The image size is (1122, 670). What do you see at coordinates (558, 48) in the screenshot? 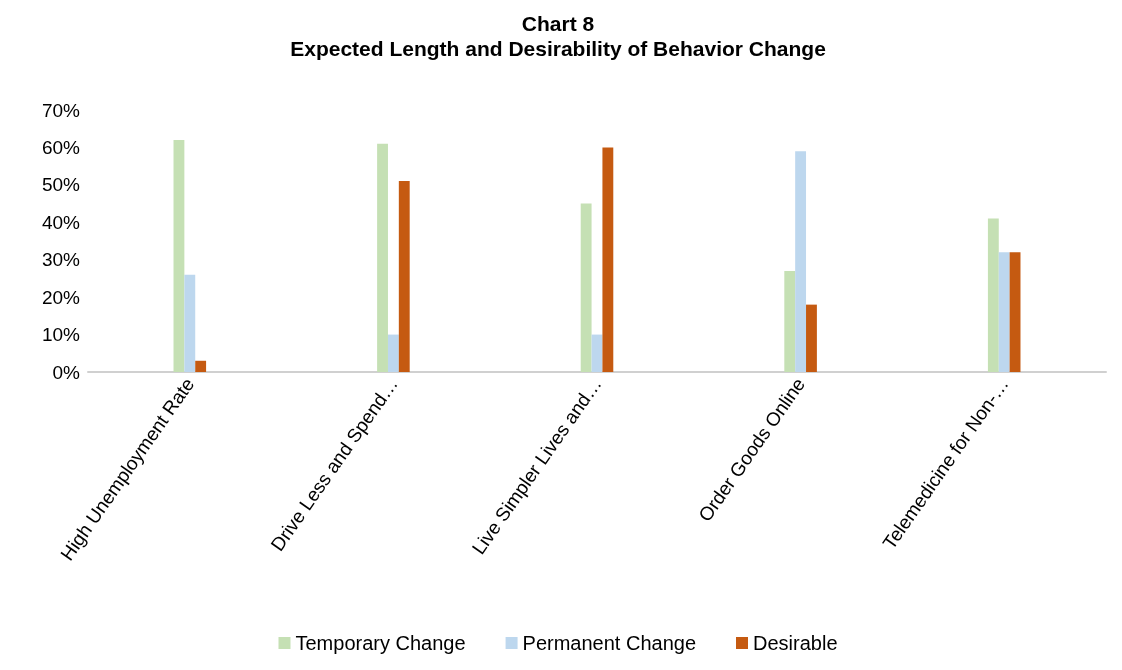
I see `chart-subtitle: Expected Length and Desirability of Behavior Change` at bounding box center [558, 48].